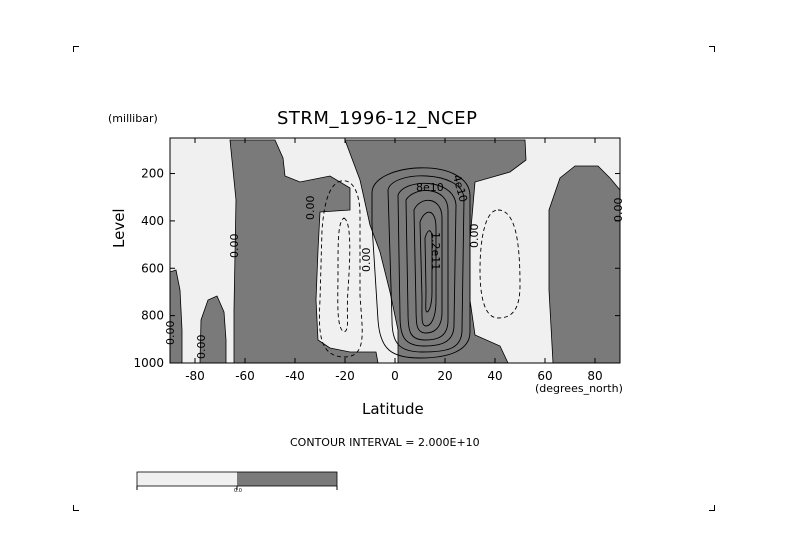  Describe the element at coordinates (494, 376) in the screenshot. I see `x-tick-label: 40` at that location.